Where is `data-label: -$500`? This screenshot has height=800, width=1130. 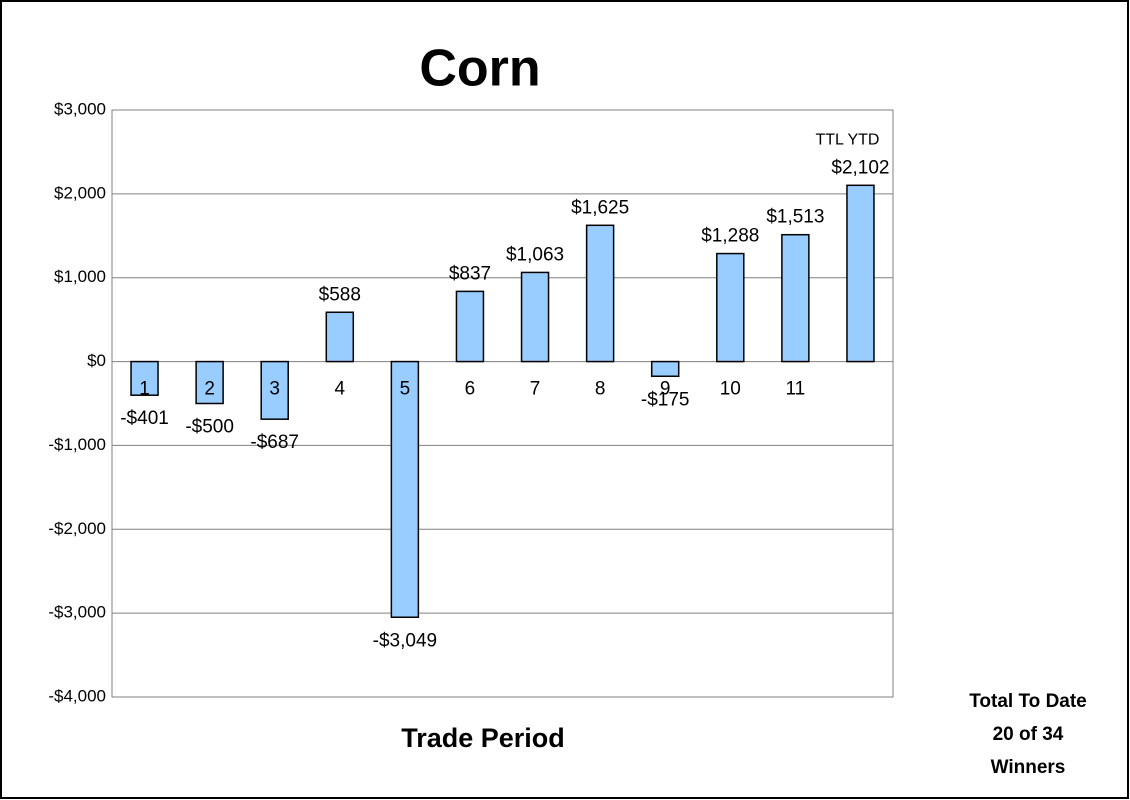 data-label: -$500 is located at coordinates (209, 427).